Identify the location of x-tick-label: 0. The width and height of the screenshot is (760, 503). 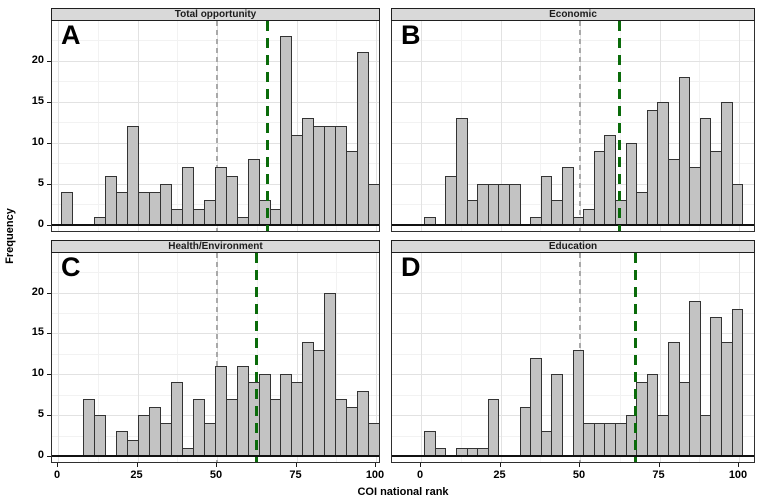
(420, 475).